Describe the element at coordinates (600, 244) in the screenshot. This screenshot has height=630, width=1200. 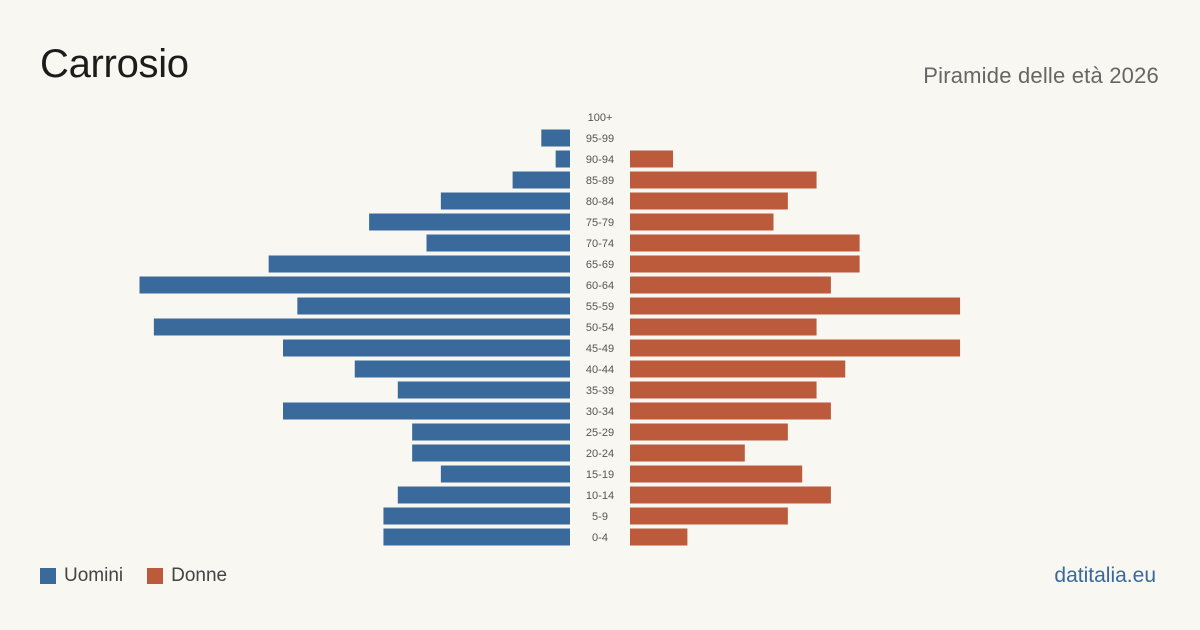
I see `age-label-70-74: 70-74` at that location.